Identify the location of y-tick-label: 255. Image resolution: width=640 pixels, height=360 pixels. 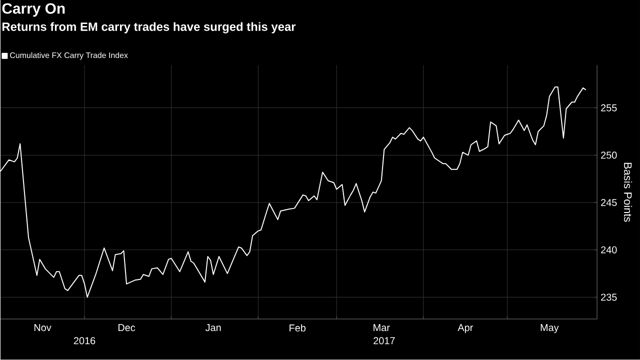
(609, 108).